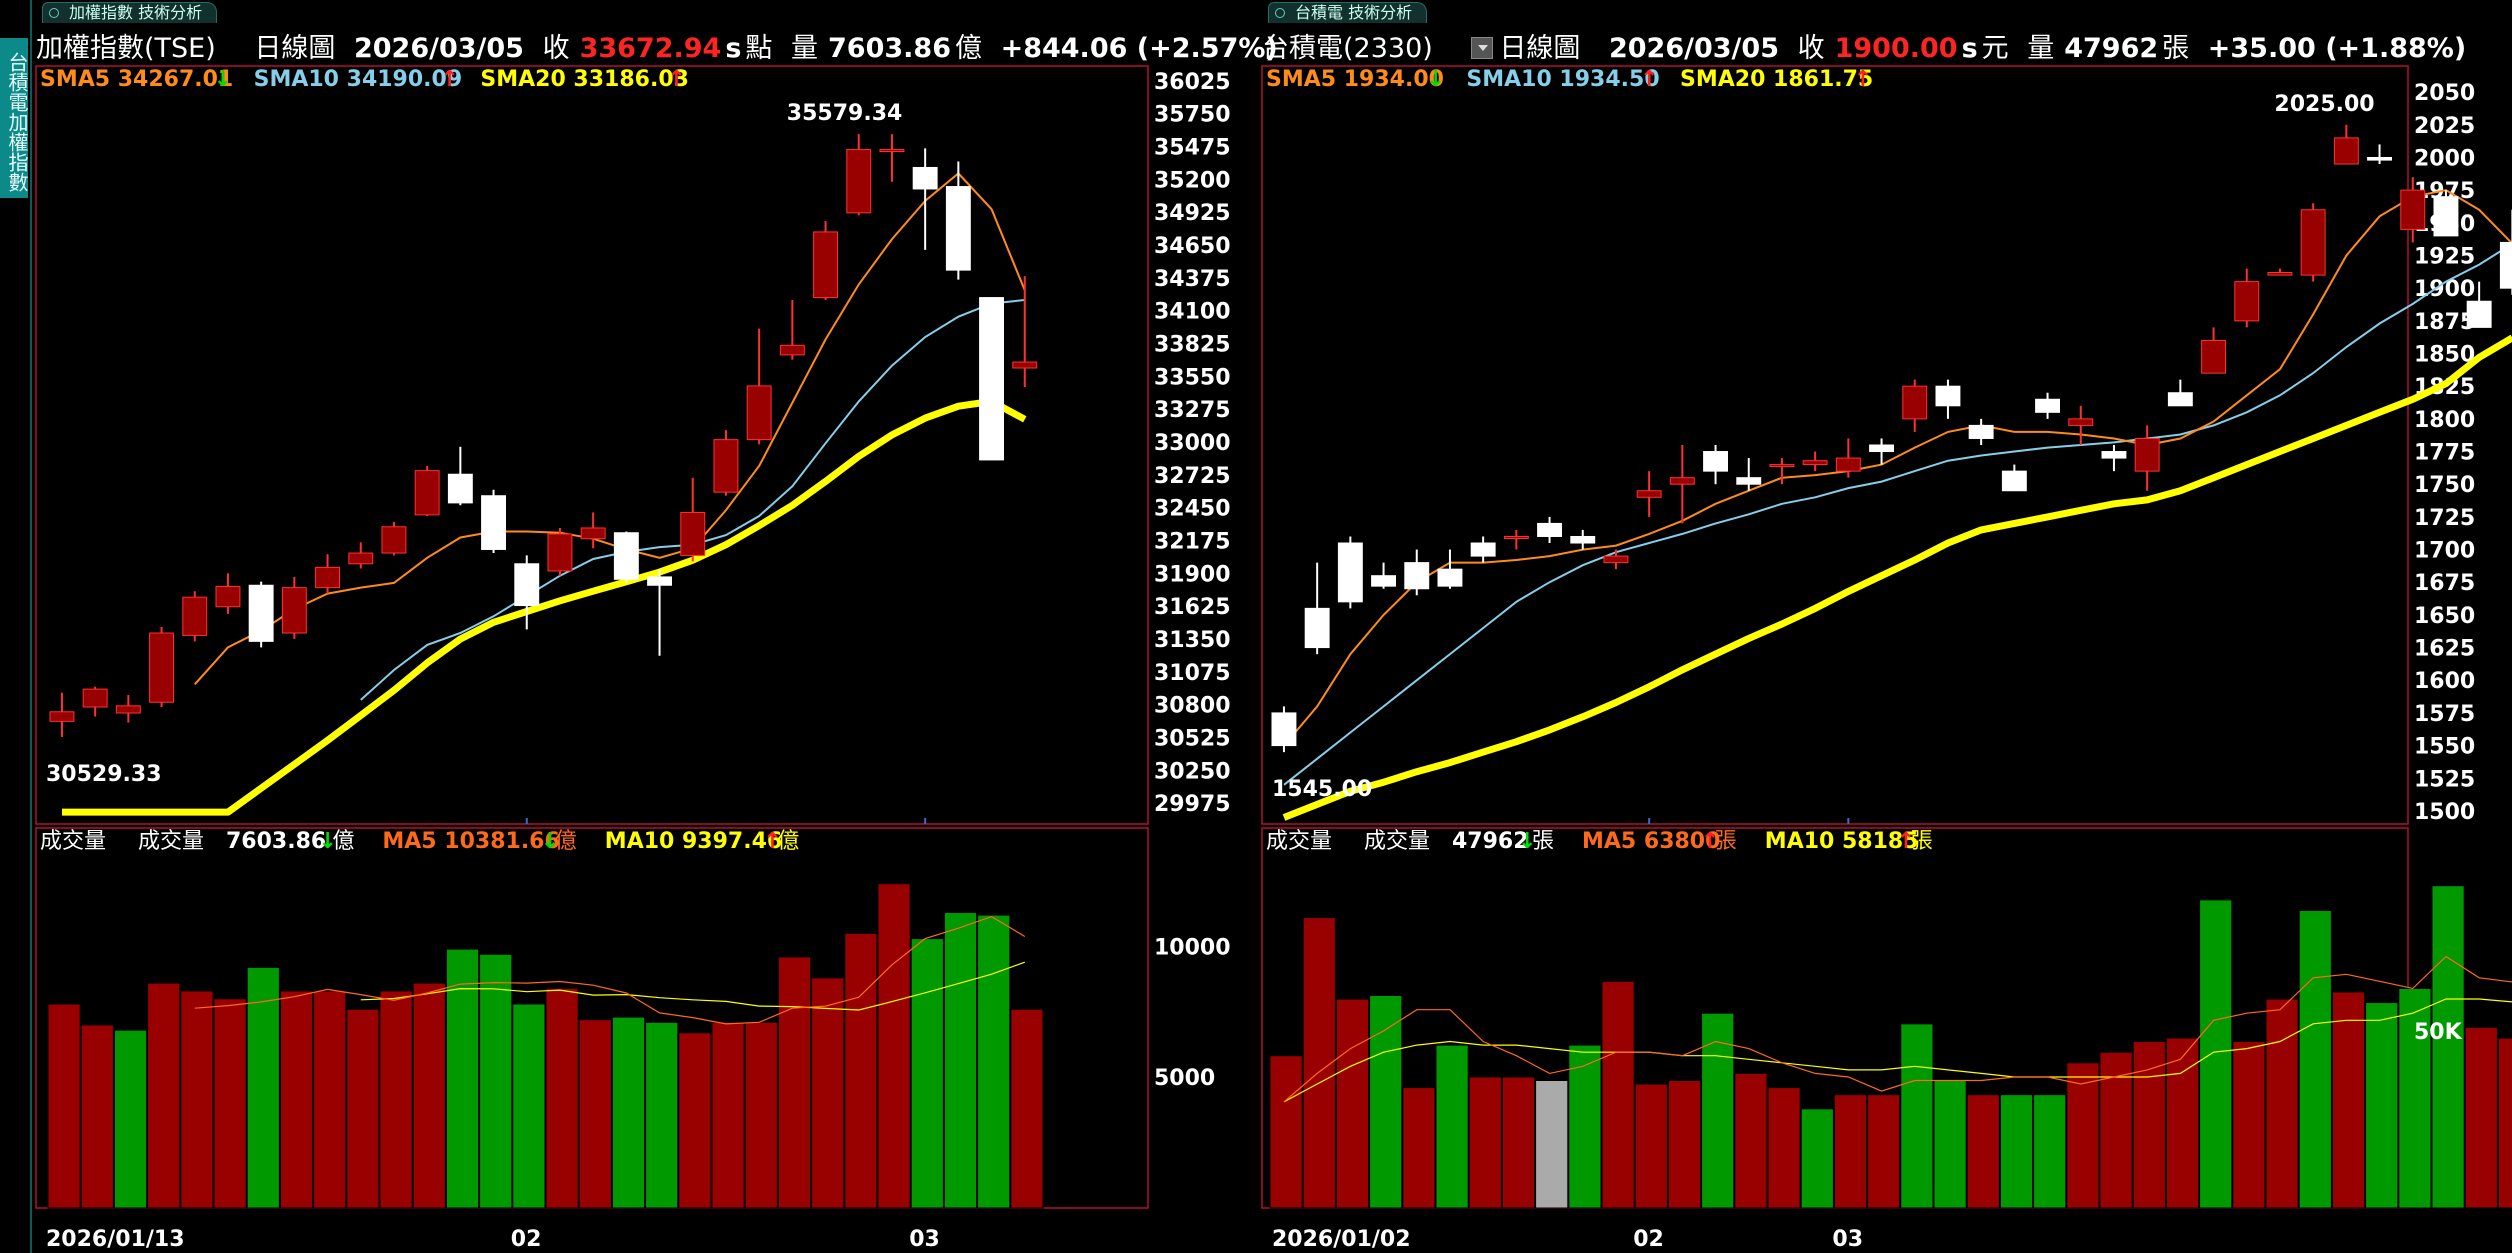 Image resolution: width=2512 pixels, height=1253 pixels. I want to click on price-tick-label: 1925, so click(2444, 257).